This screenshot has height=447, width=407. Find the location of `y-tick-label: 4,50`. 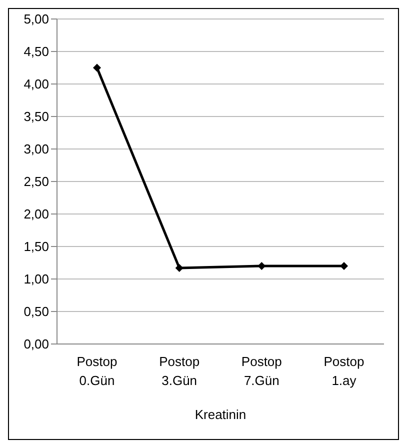

y-tick-label: 4,50 is located at coordinates (36, 52).